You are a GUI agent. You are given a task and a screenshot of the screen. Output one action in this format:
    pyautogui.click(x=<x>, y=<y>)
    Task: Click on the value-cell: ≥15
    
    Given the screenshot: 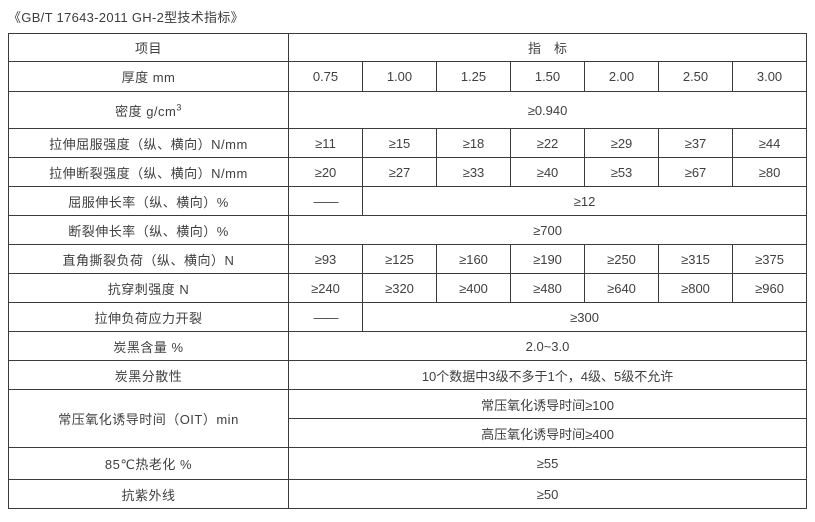 What is the action you would take?
    pyautogui.click(x=399, y=143)
    